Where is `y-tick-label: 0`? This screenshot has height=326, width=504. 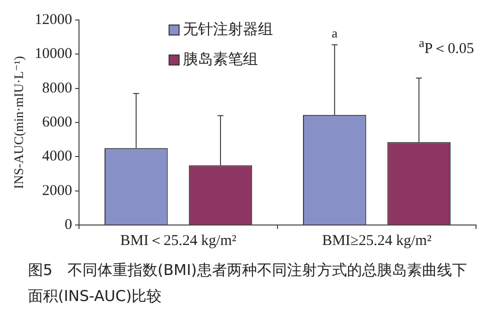 y-tick-label: 0 is located at coordinates (68, 224).